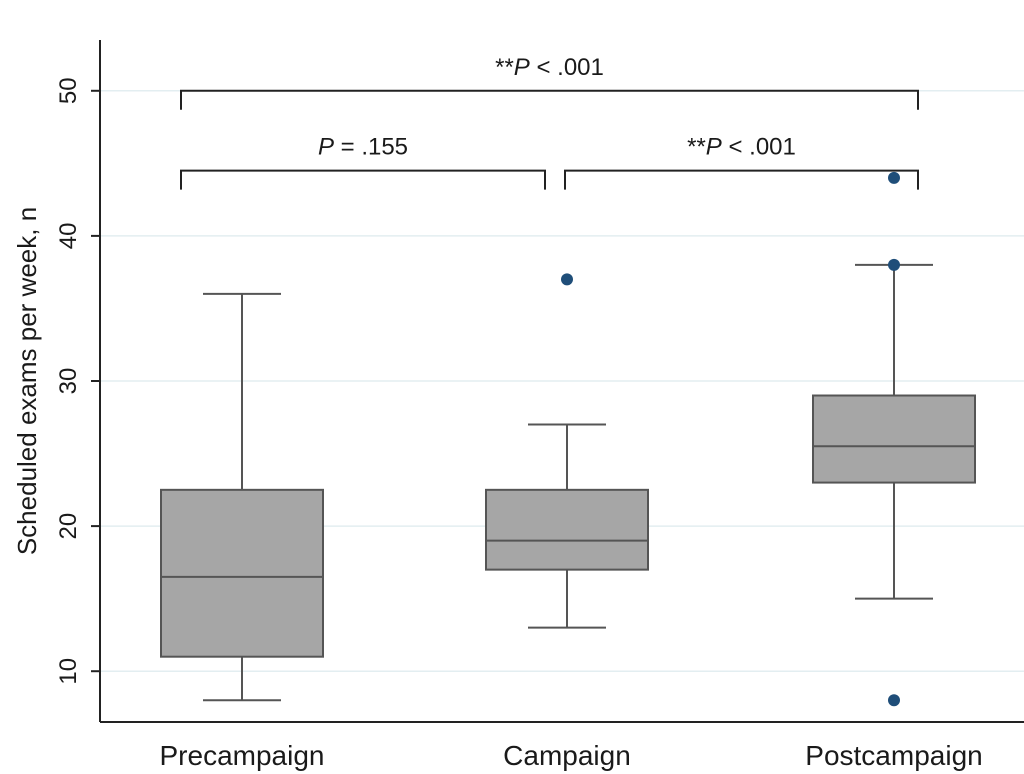 The width and height of the screenshot is (1024, 774). Describe the element at coordinates (696, 147) in the screenshot. I see `bracket-label-prefix-2: **` at that location.